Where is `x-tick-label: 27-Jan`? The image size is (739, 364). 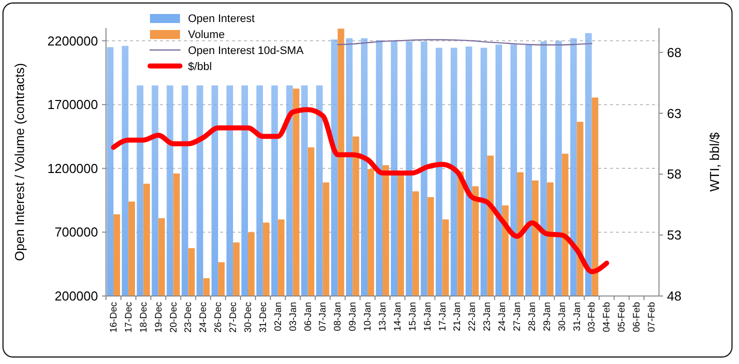
x-tick-label: 27-Jan is located at coordinates (518, 317).